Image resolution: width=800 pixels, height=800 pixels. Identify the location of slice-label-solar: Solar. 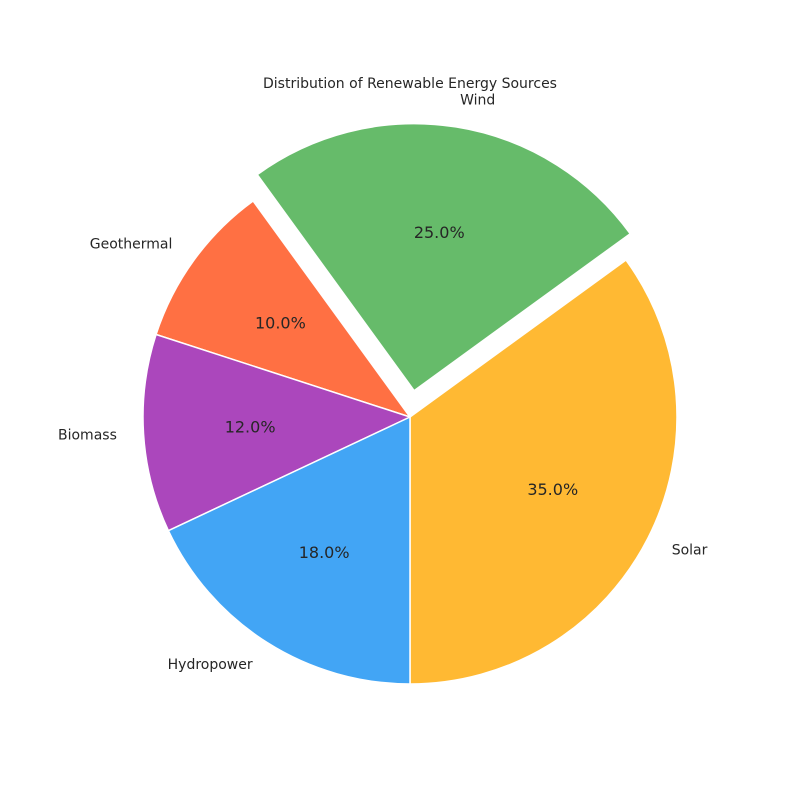
(690, 550).